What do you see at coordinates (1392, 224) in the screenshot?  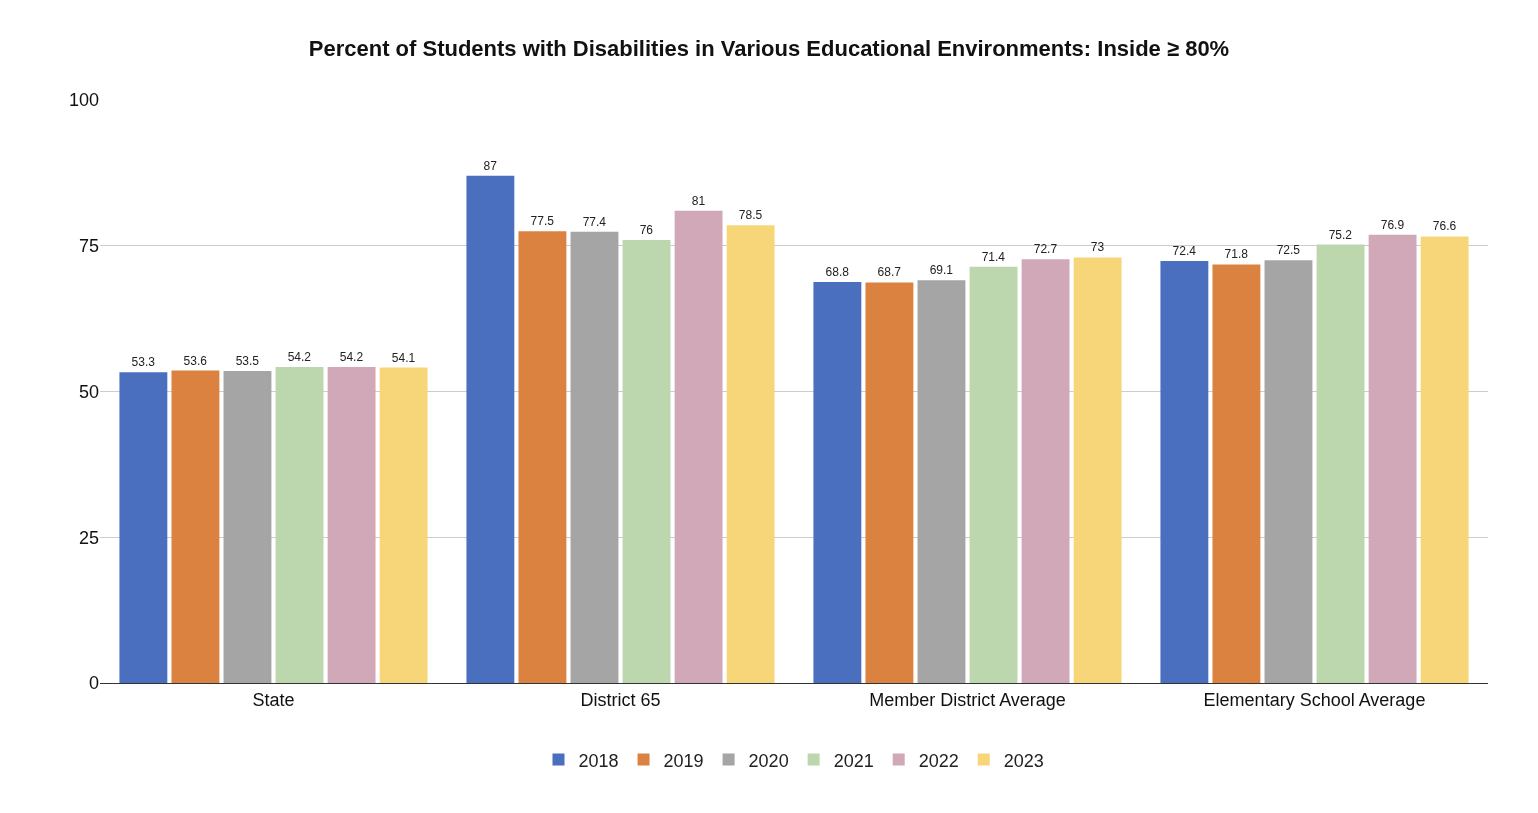 I see `data-label: 76.9` at bounding box center [1392, 224].